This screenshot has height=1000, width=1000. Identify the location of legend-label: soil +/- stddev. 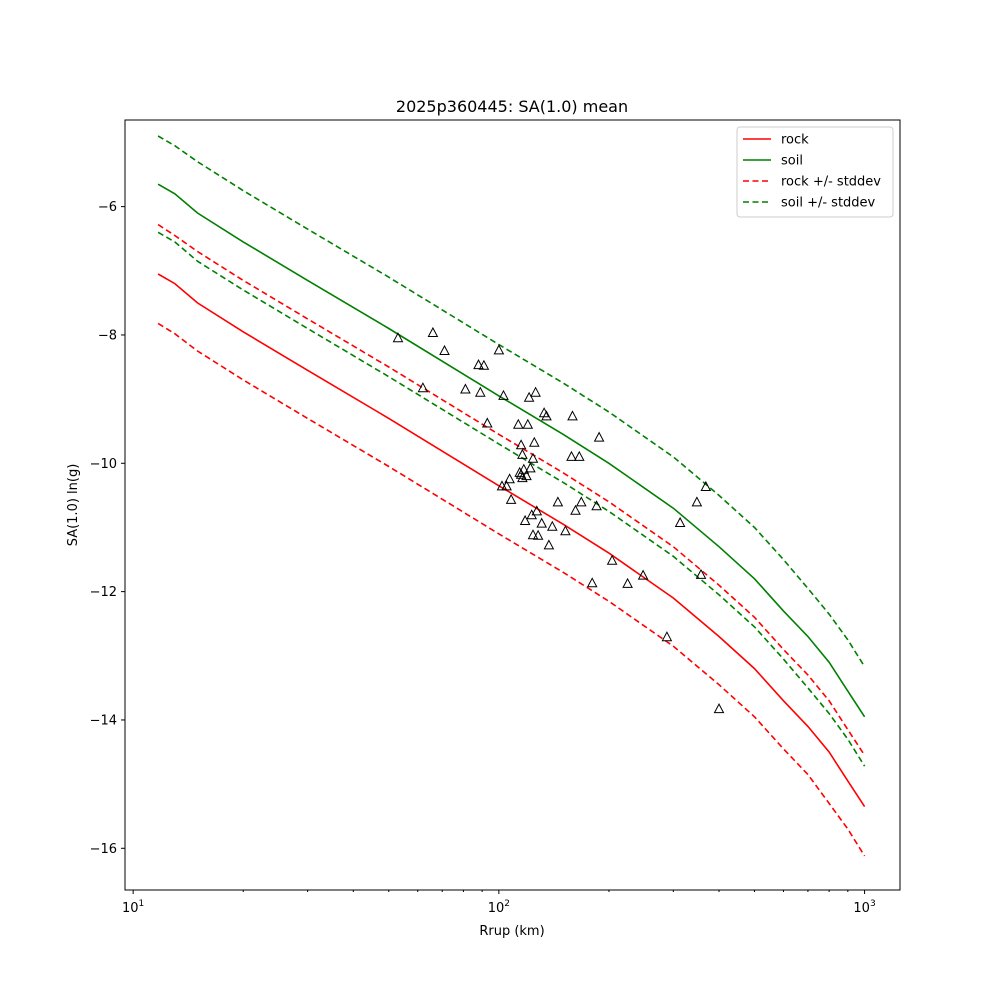
(828, 203).